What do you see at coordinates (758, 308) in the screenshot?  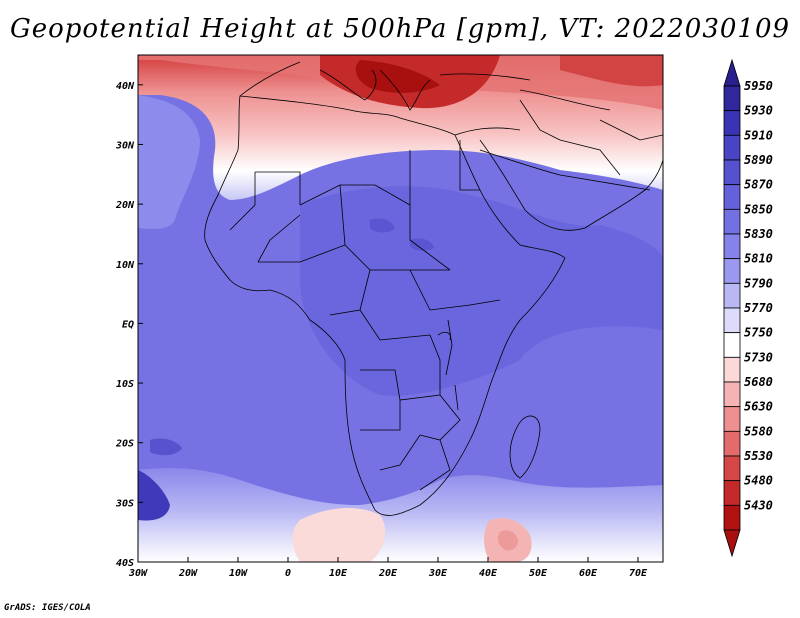 I see `colorbar-level-label: 5770` at bounding box center [758, 308].